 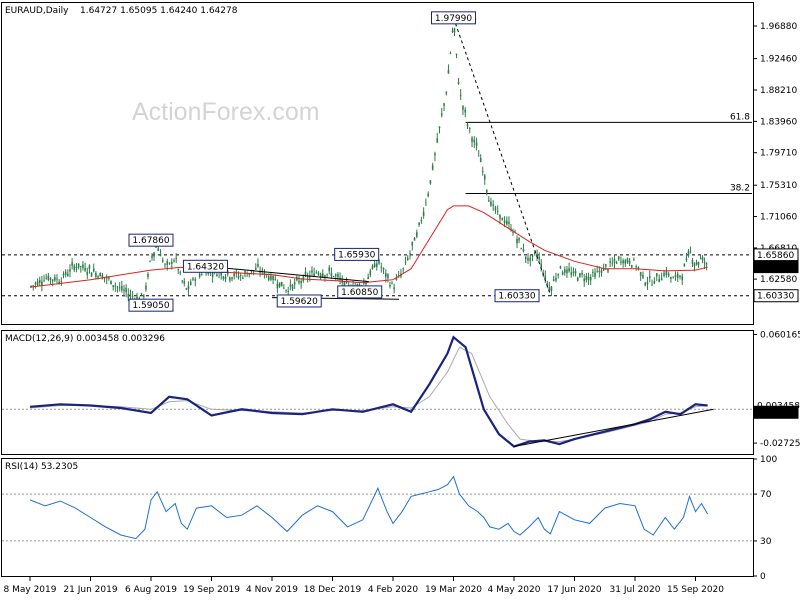 I want to click on annotation-label-2: 1.65930, so click(x=356, y=255).